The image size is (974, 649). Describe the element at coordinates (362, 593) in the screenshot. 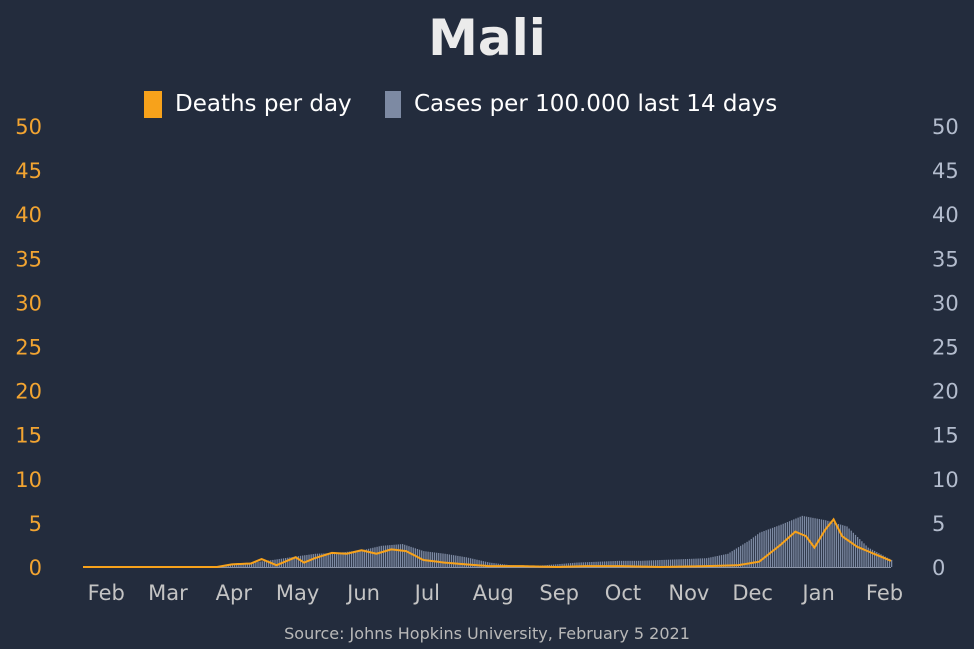

I see `x-tick-label: Jun` at that location.